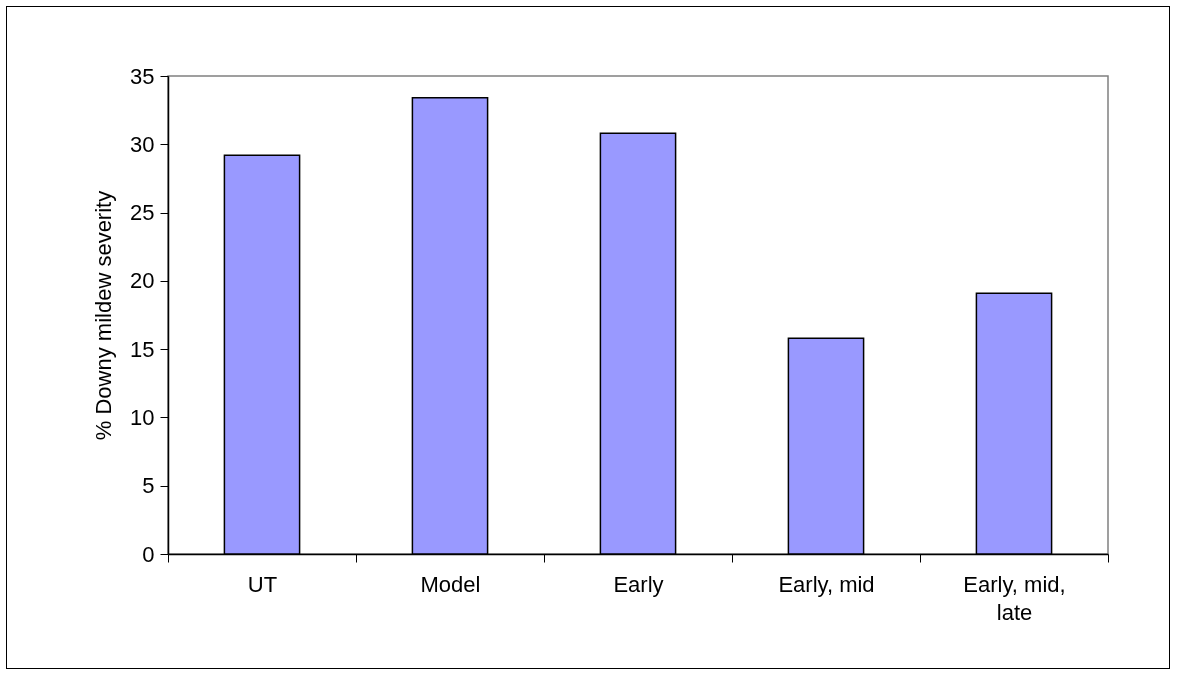  I want to click on y-axis-title: % Downy mildew severity, so click(104, 315).